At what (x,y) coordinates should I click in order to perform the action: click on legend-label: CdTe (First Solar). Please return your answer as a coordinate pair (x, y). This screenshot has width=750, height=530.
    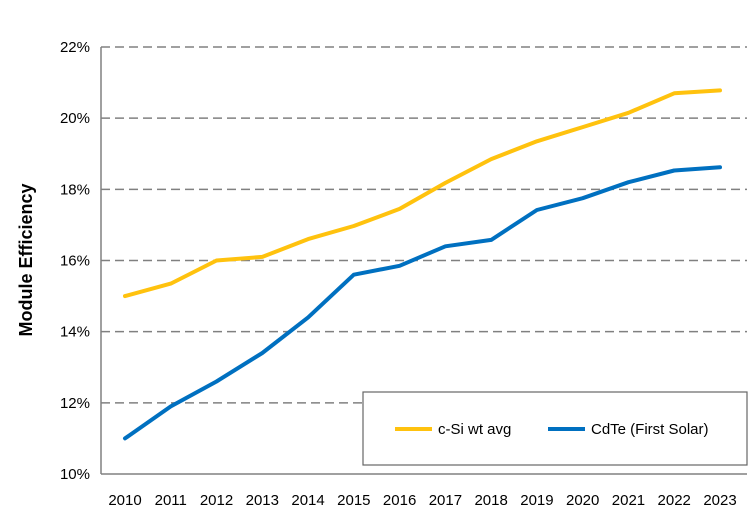
    Looking at the image, I should click on (650, 429).